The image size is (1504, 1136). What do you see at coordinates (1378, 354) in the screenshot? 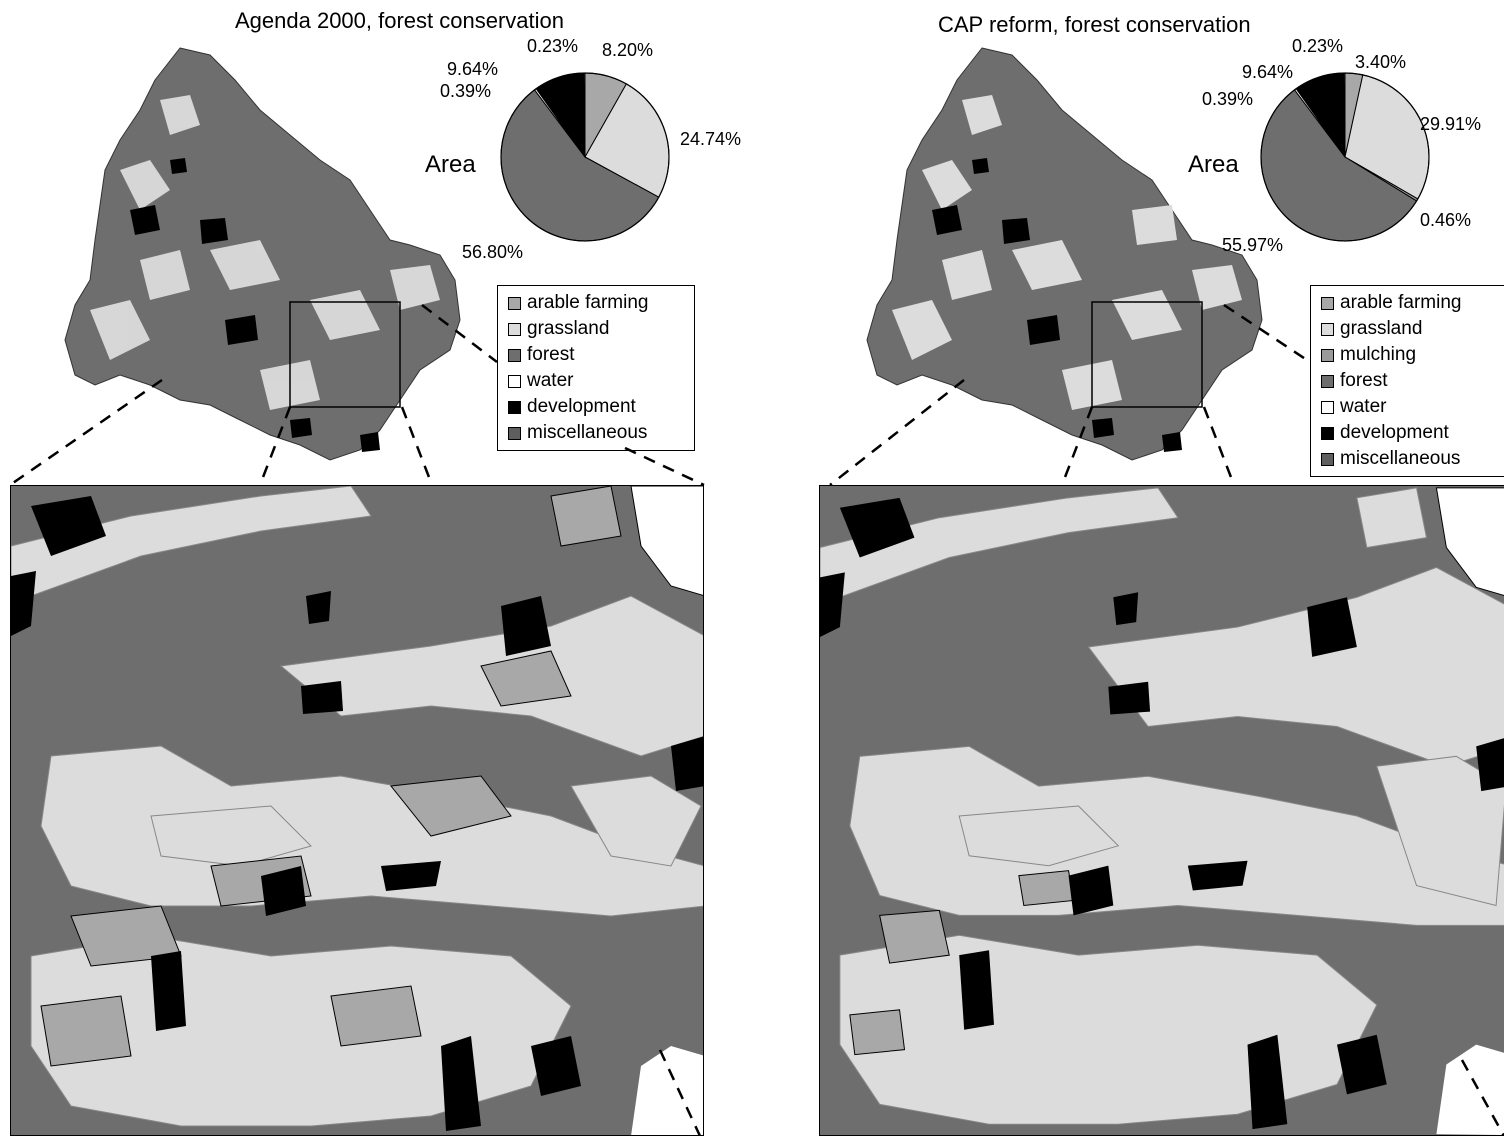
I see `legend-label: mulching` at bounding box center [1378, 354].